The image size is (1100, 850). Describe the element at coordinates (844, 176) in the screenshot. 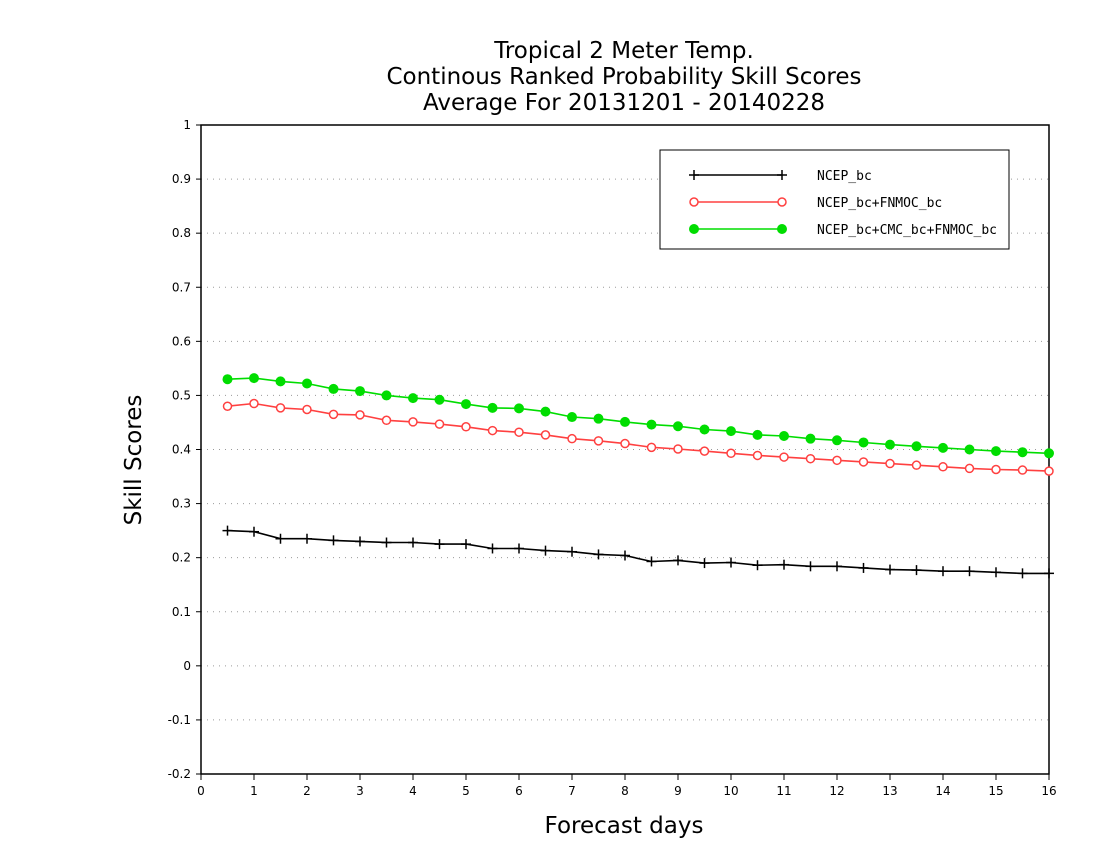

I see `legend-label: NCEP_bc` at that location.